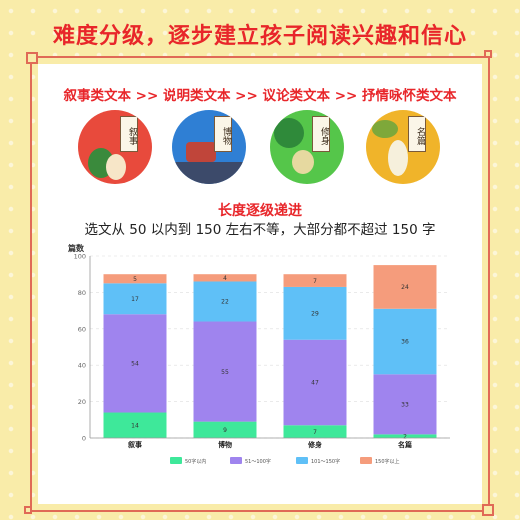 The height and width of the screenshot is (520, 520). Describe the element at coordinates (115, 147) in the screenshot. I see `illustration-narrative: 叙事` at that location.